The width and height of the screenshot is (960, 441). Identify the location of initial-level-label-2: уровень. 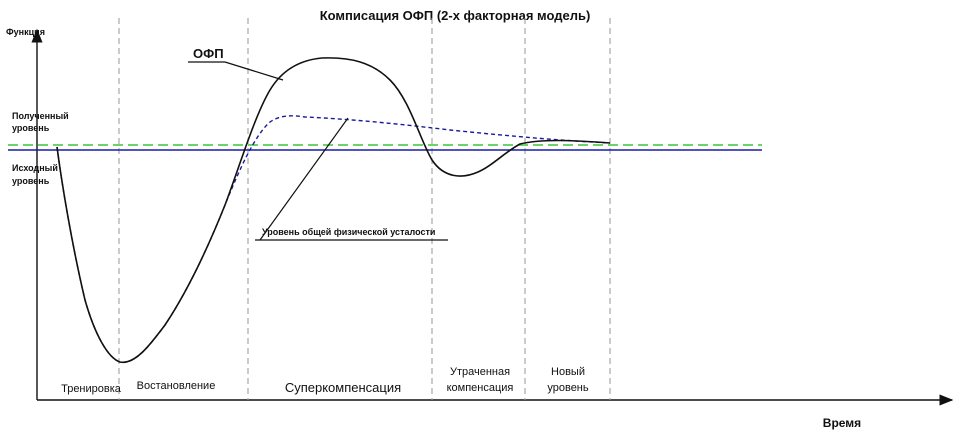
(31, 181).